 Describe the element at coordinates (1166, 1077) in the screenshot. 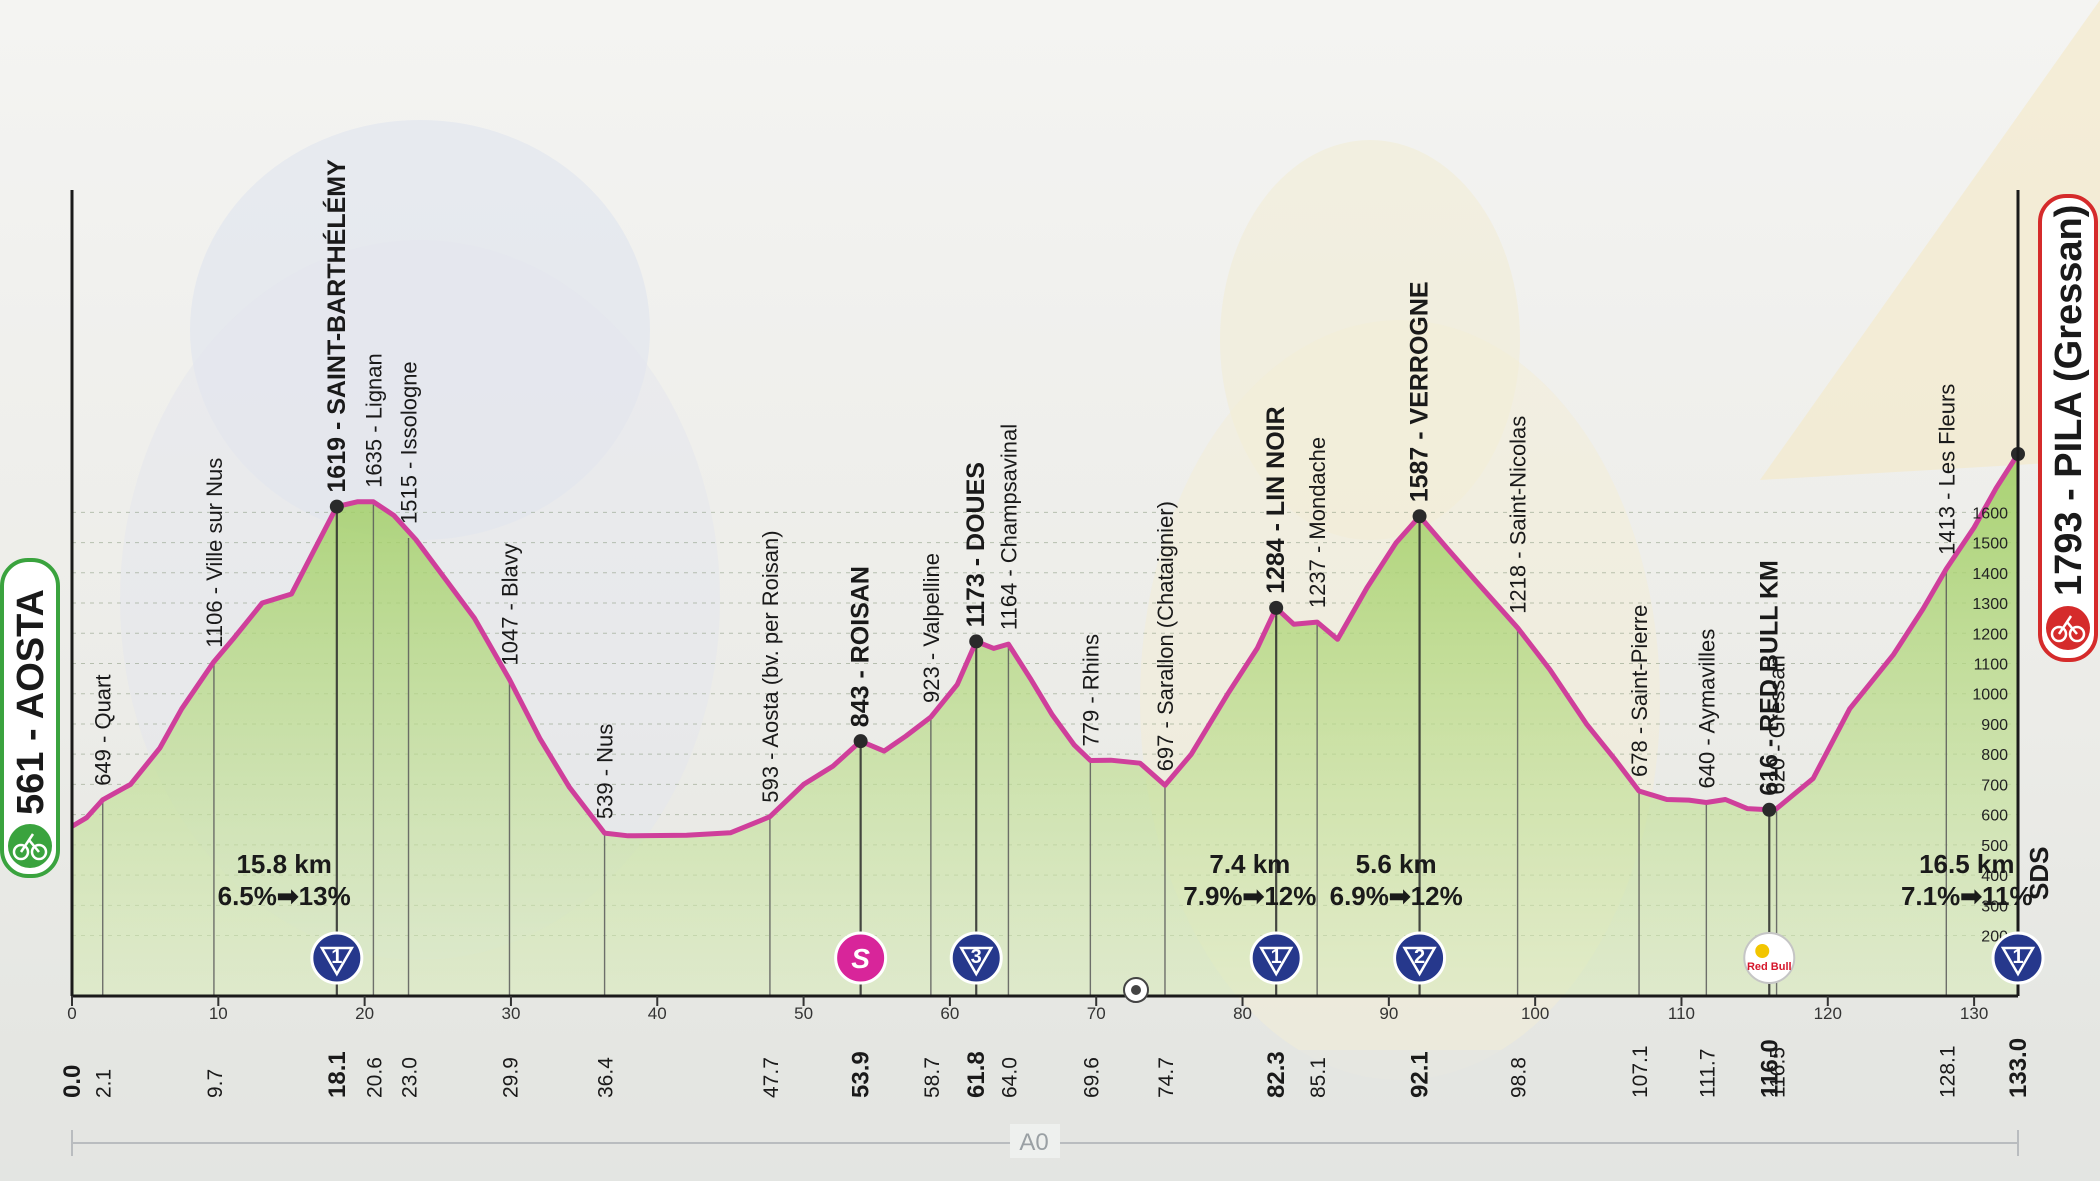

I see `place-km-14: 74.7` at that location.